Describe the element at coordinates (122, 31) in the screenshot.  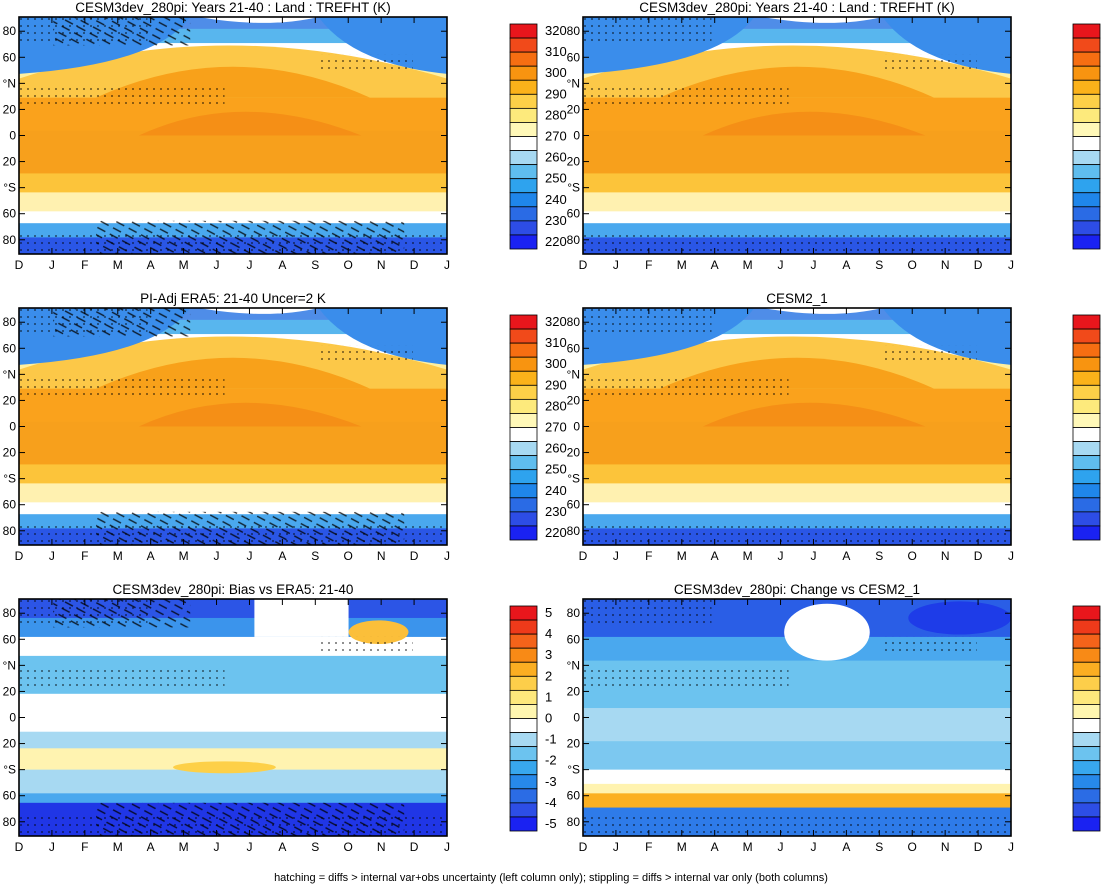
I see `hatch-region-nh` at that location.